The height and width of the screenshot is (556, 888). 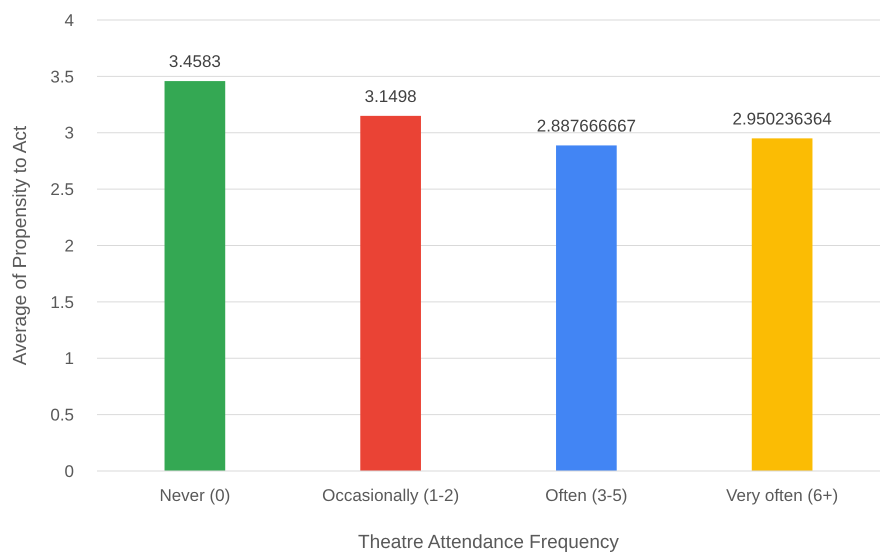 I want to click on y-tick-label: 2, so click(x=69, y=246).